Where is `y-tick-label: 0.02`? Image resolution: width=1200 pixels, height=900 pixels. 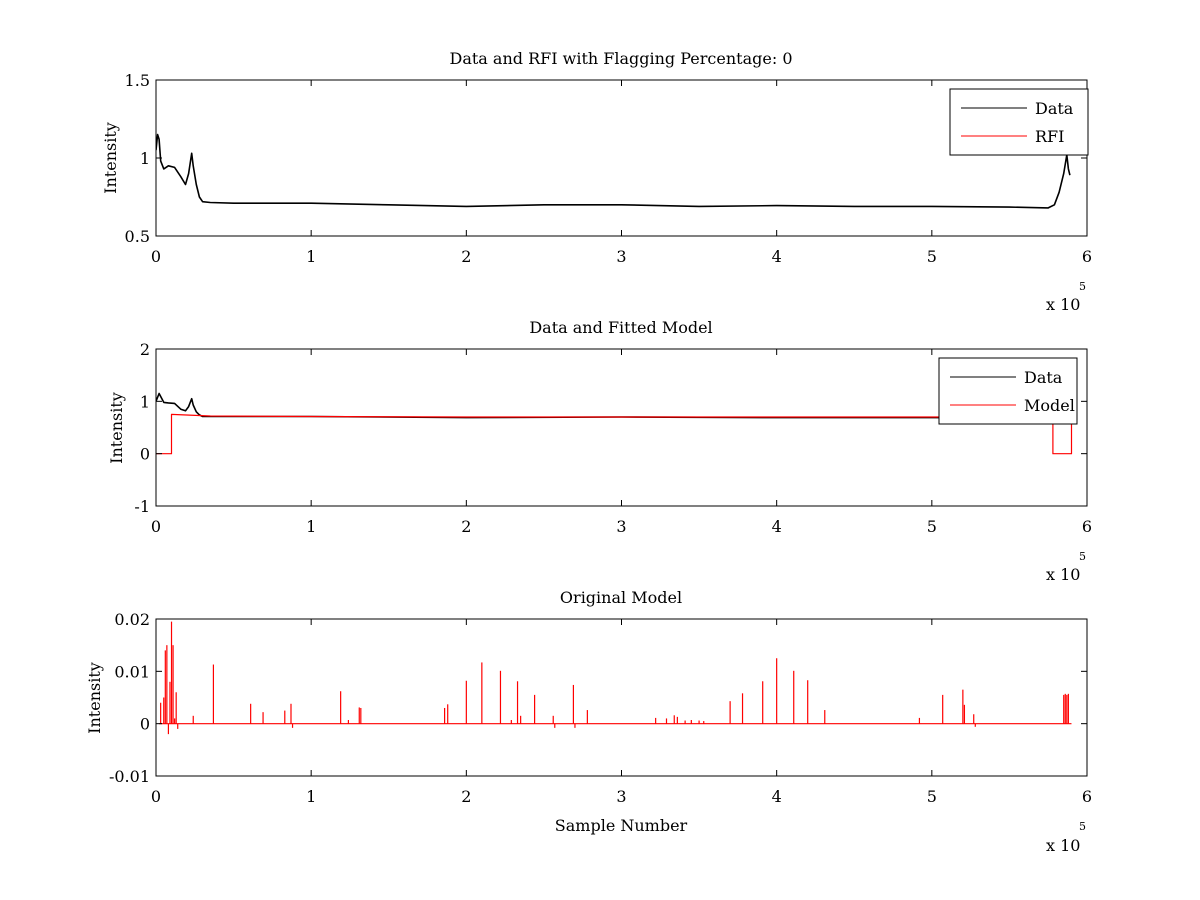
y-tick-label: 0.02 is located at coordinates (132, 619).